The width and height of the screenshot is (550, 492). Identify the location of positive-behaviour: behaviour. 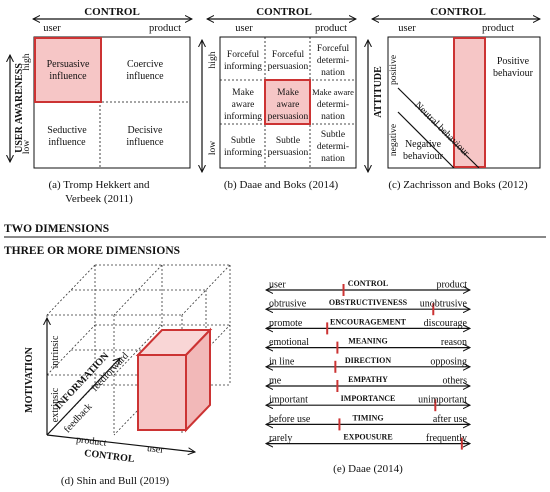
(513, 73).